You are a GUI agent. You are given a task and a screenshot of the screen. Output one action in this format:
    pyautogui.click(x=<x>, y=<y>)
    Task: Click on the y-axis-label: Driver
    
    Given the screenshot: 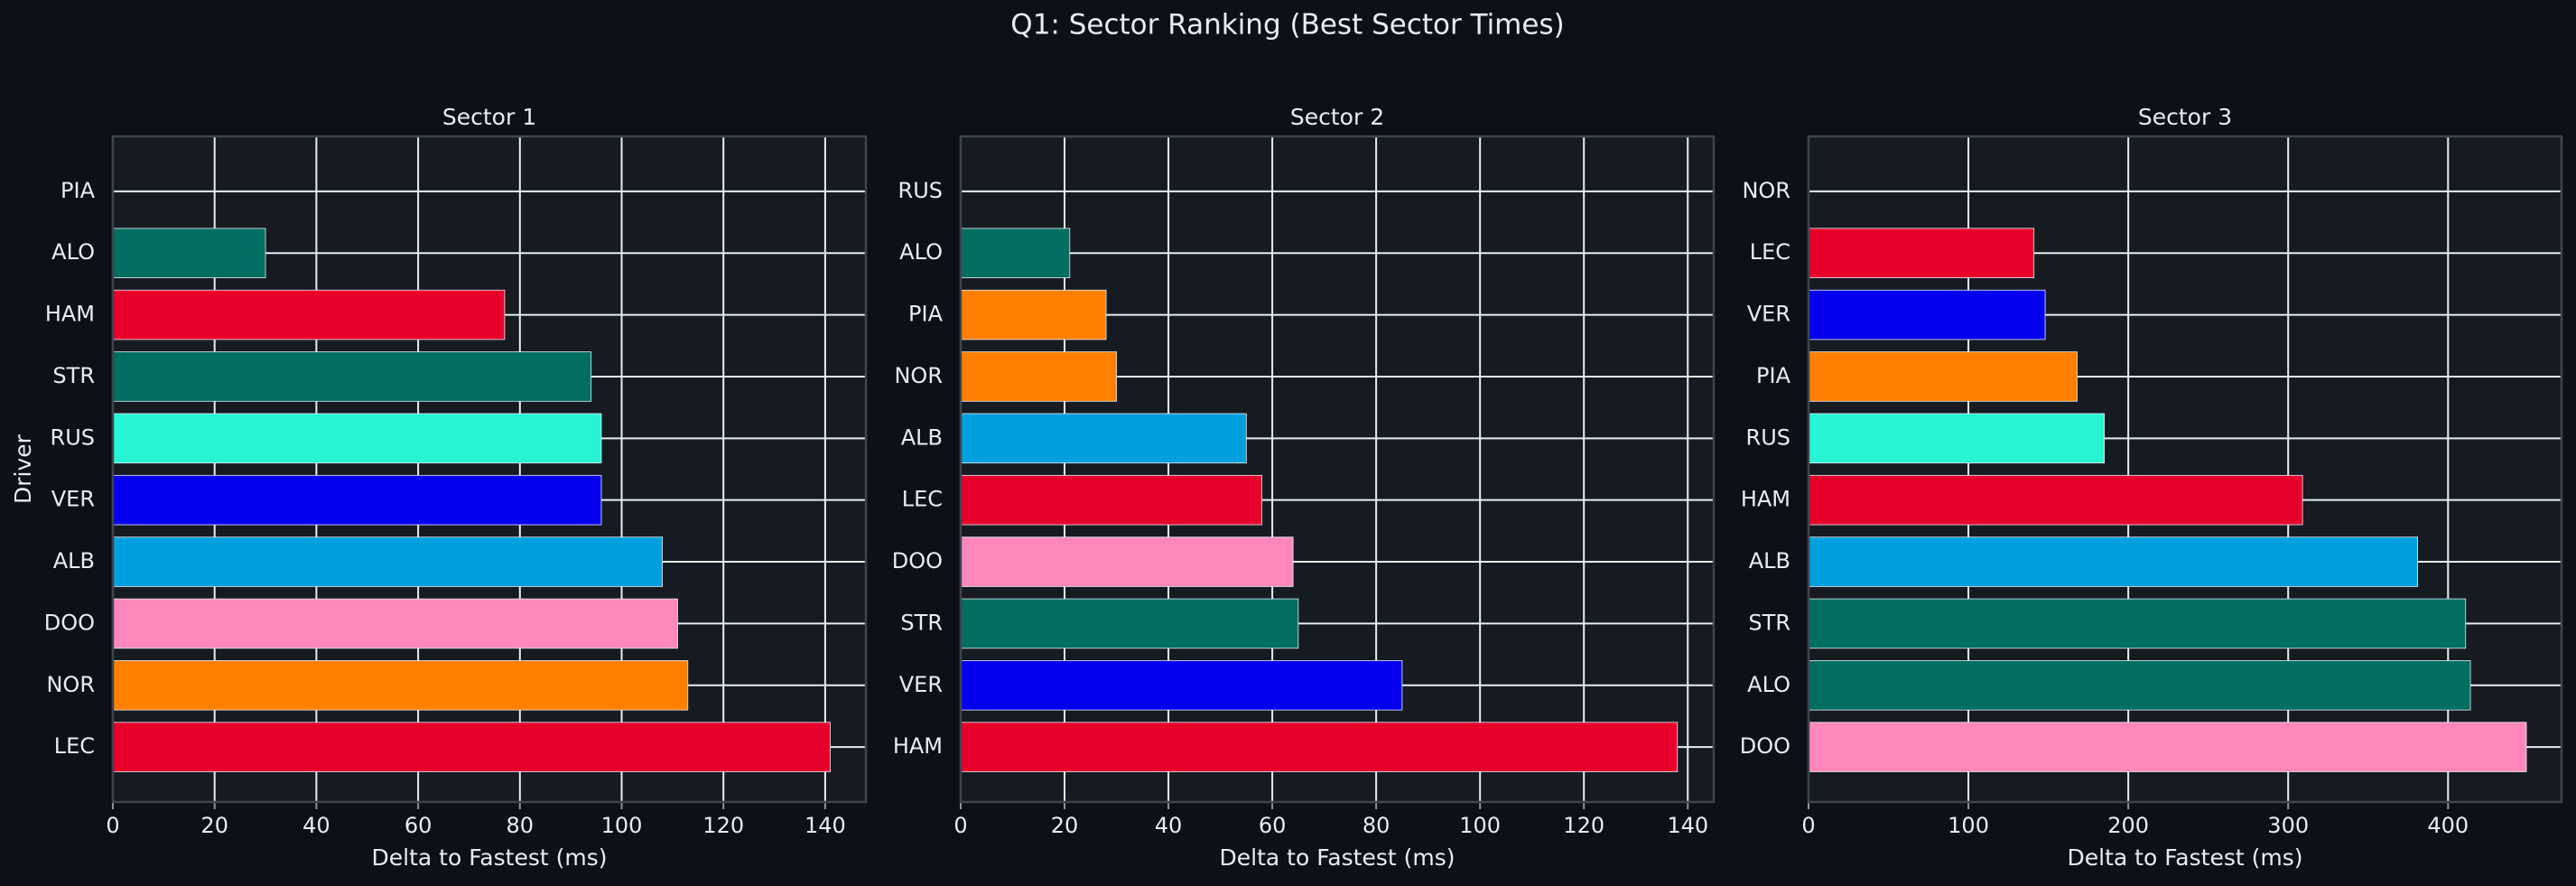 What is the action you would take?
    pyautogui.click(x=23, y=469)
    